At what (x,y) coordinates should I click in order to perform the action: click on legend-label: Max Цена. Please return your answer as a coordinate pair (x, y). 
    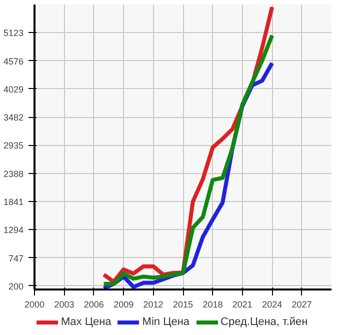
    Looking at the image, I should click on (86, 322).